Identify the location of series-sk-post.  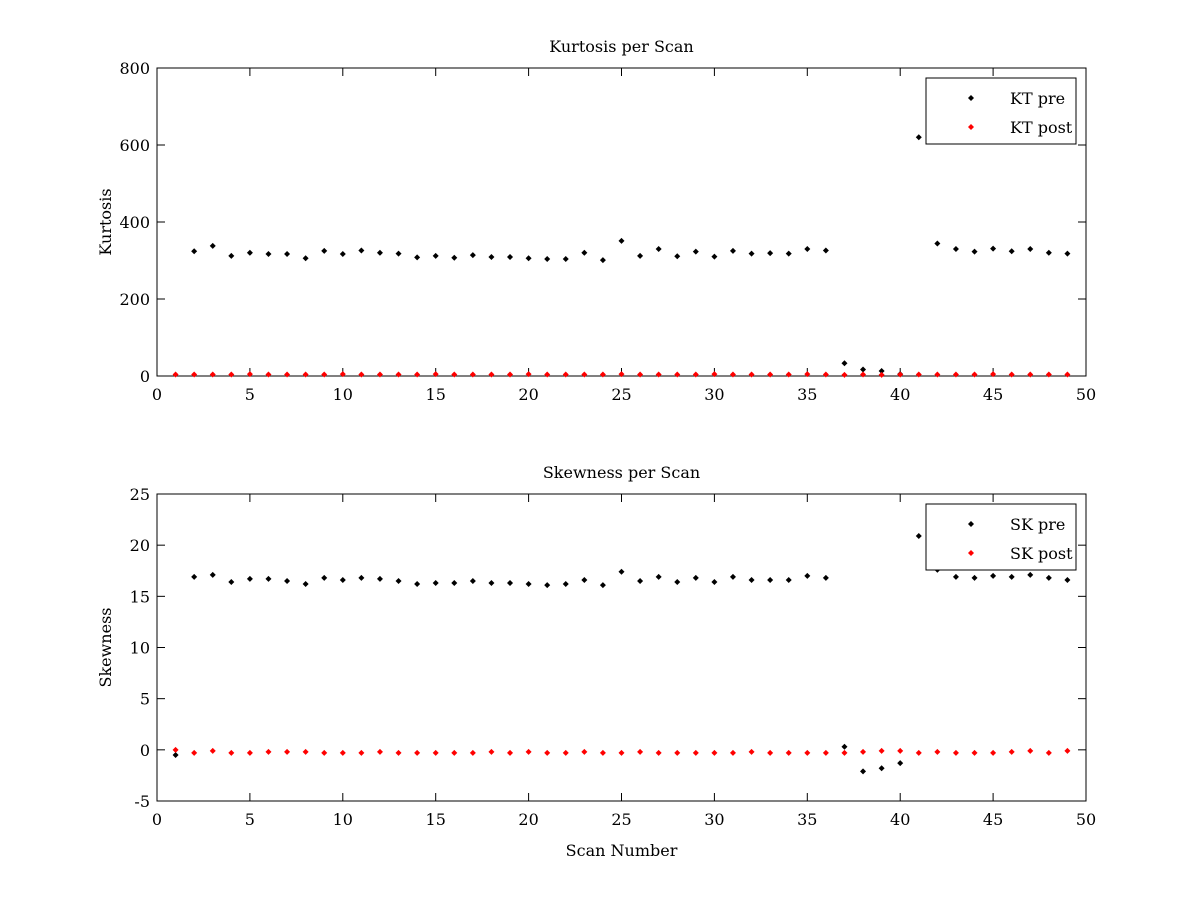
(621, 751).